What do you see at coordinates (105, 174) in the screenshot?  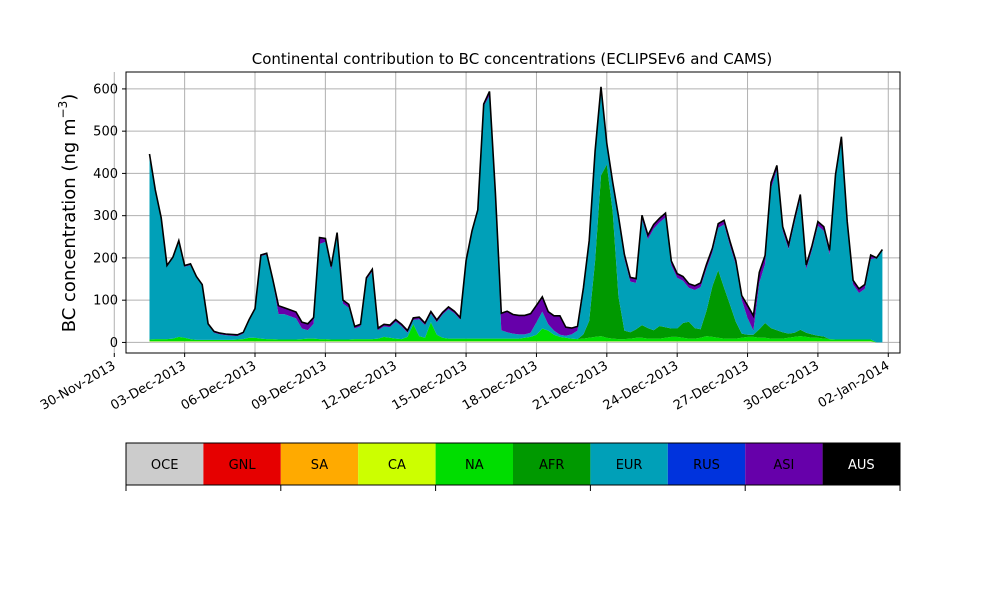 I see `y-tick-label: 400` at bounding box center [105, 174].